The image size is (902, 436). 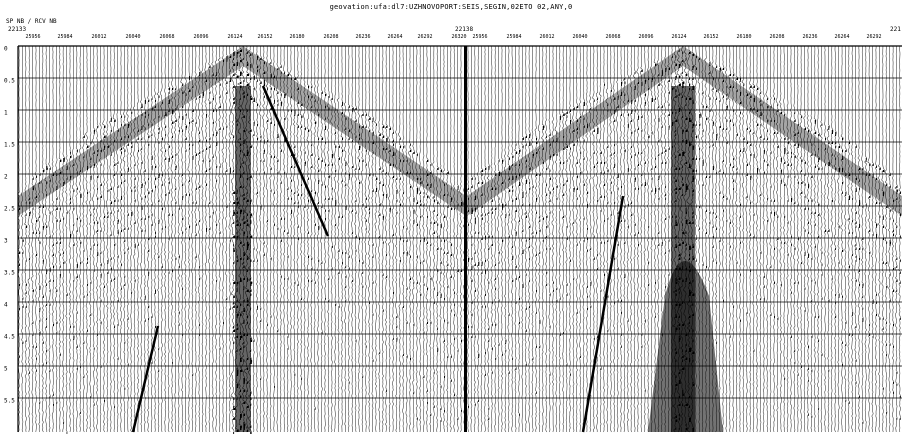 What do you see at coordinates (6, 49) in the screenshot?
I see `time-tick-label: 0` at bounding box center [6, 49].